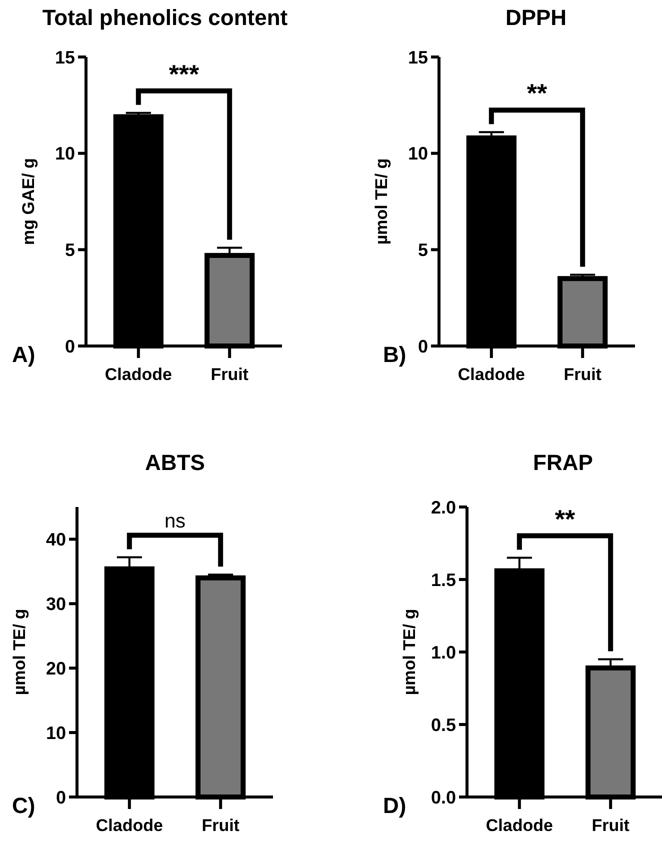 The width and height of the screenshot is (662, 841). What do you see at coordinates (536, 17) in the screenshot?
I see `chart-title: DPPH` at bounding box center [536, 17].